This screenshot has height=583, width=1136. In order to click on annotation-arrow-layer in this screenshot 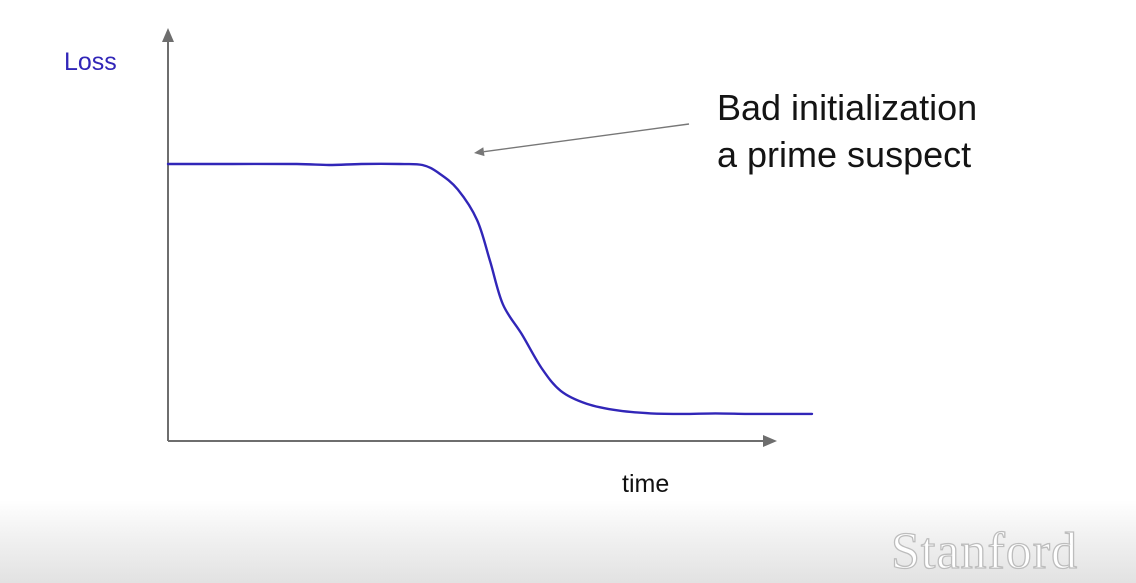, I will do `click(582, 140)`.